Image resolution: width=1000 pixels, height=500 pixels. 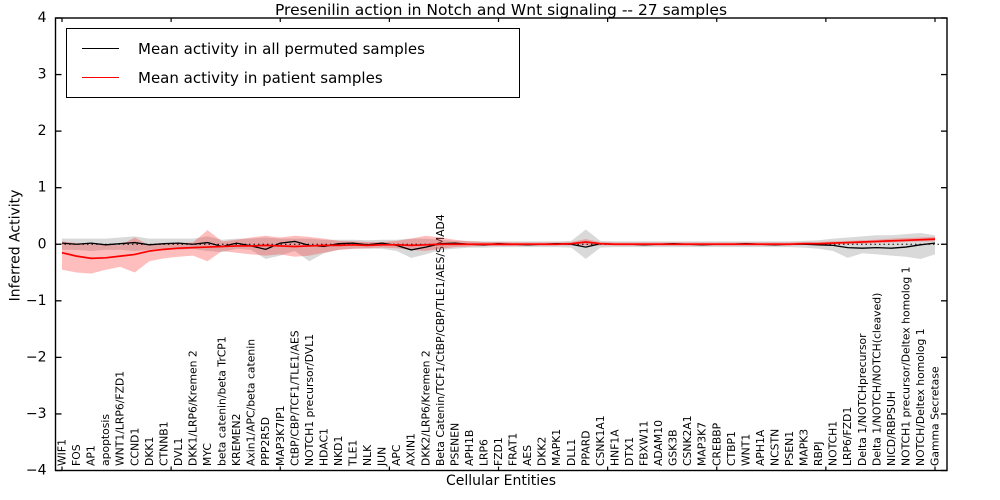 I want to click on legend-entry-patient: Mean activity in patient samples, so click(x=293, y=77).